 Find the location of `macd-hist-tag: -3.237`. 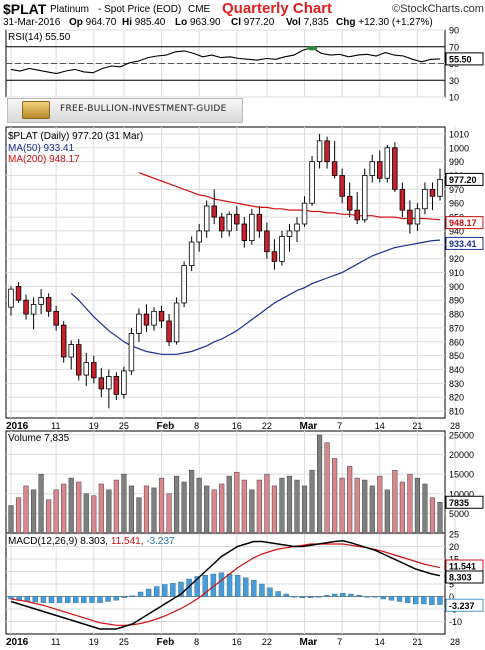

macd-hist-tag: -3.237 is located at coordinates (464, 605).